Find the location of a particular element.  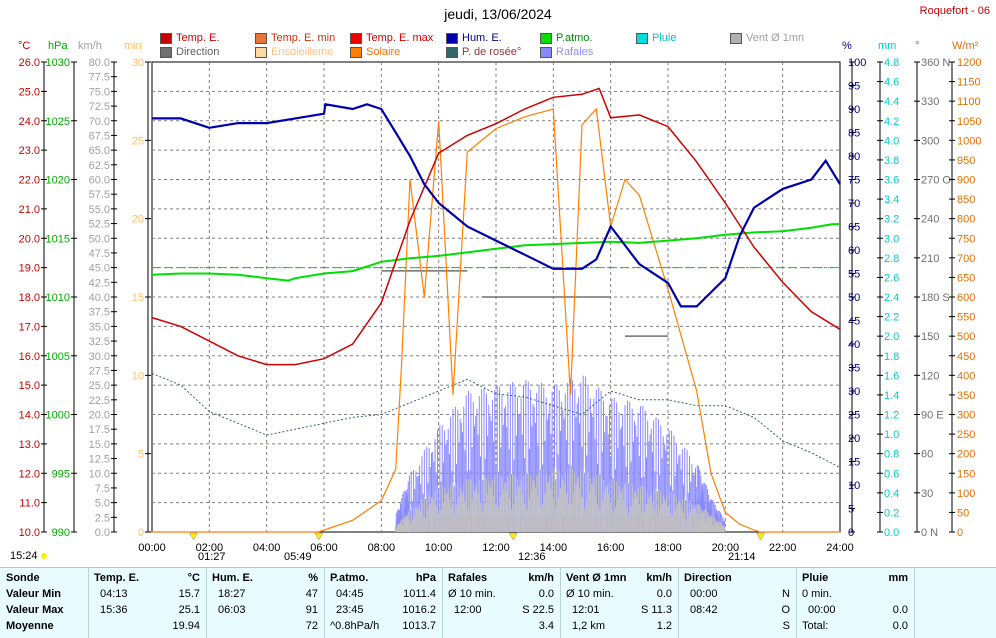

press-tick-label: 1010 is located at coordinates (58, 298).